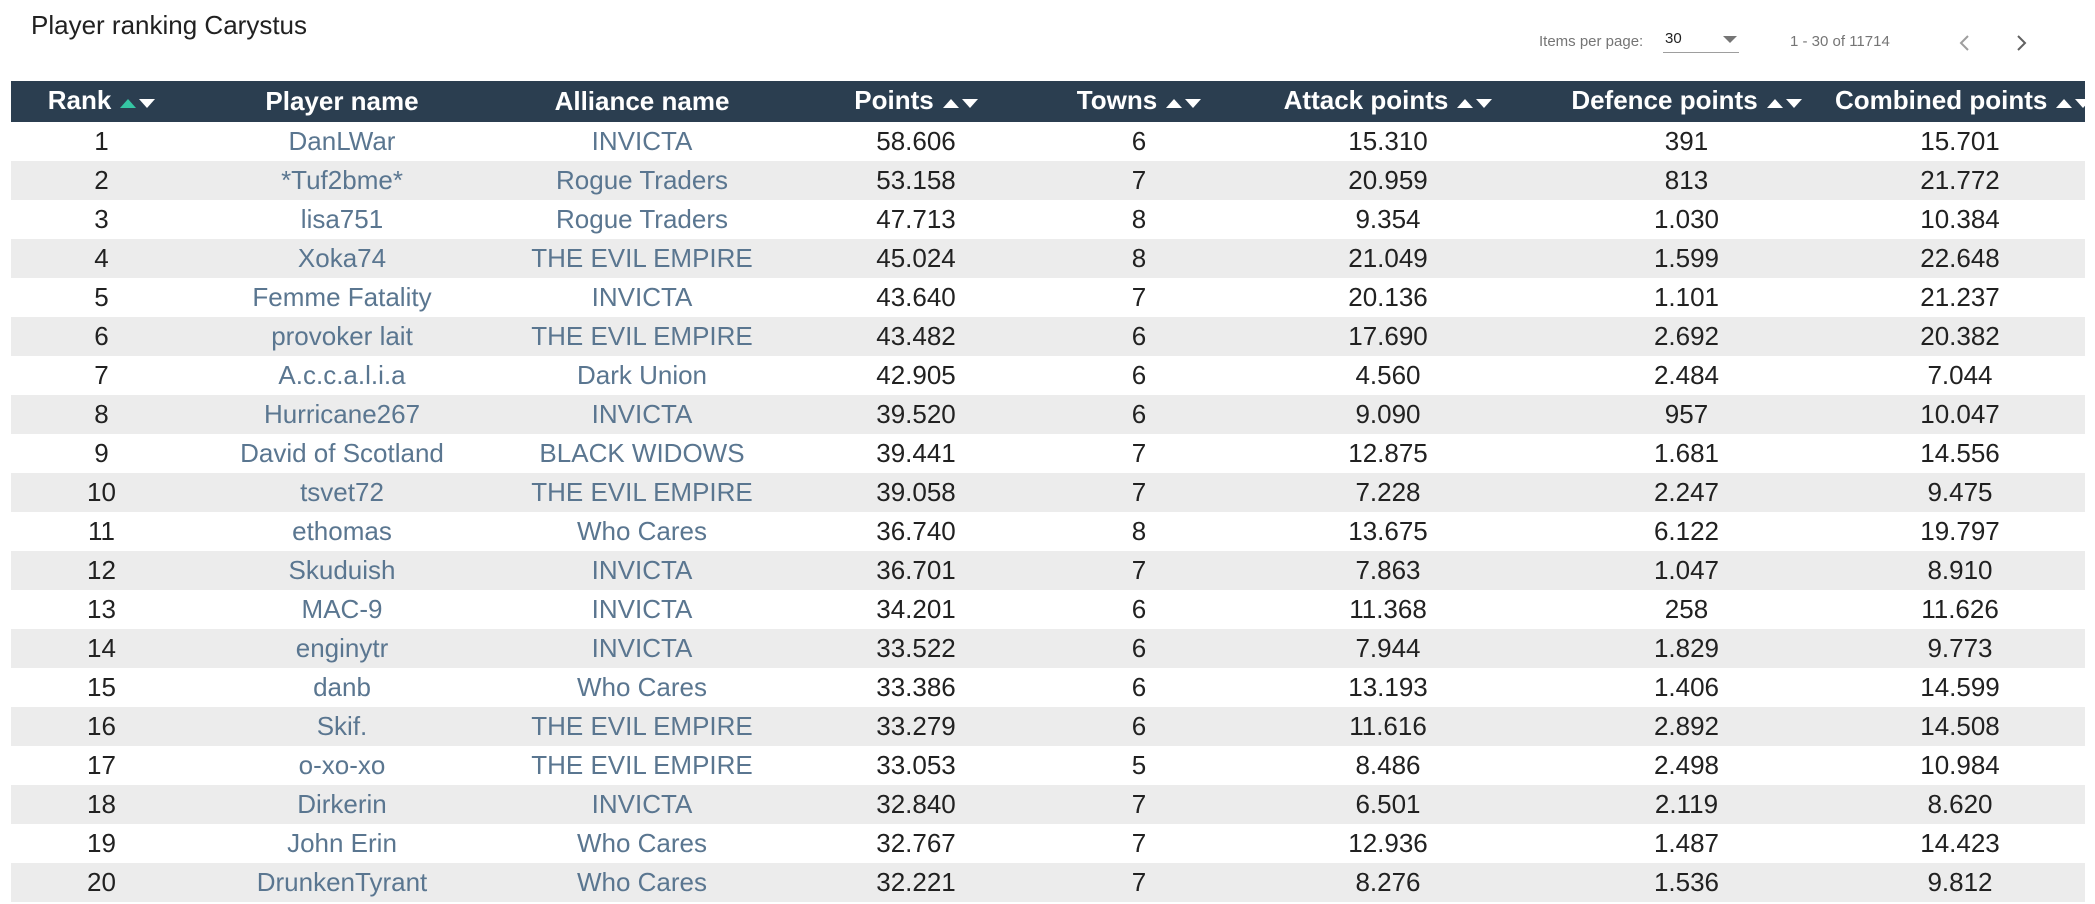 The height and width of the screenshot is (904, 2095). I want to click on cell-attack: 9.090, so click(1388, 414).